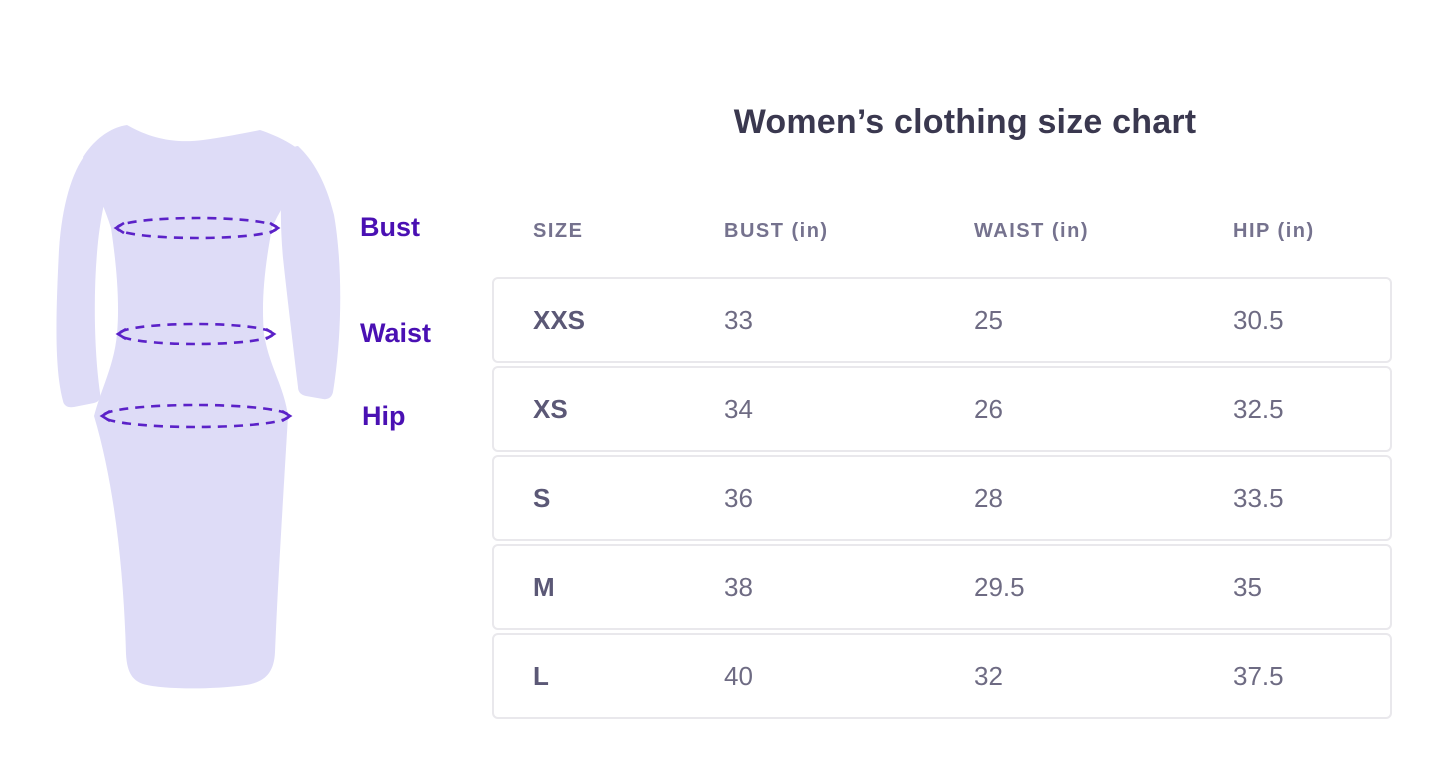 The image size is (1445, 771). I want to click on table-row: M 38 29.5 35, so click(942, 587).